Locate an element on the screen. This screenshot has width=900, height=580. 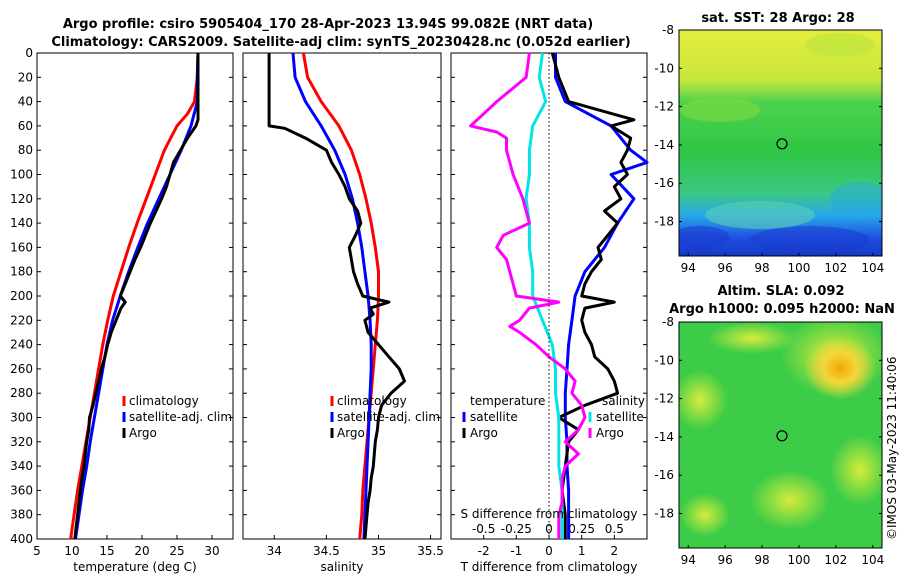
sla-map-title-line1: Altim. SLA: 0.092 is located at coordinates (781, 291).